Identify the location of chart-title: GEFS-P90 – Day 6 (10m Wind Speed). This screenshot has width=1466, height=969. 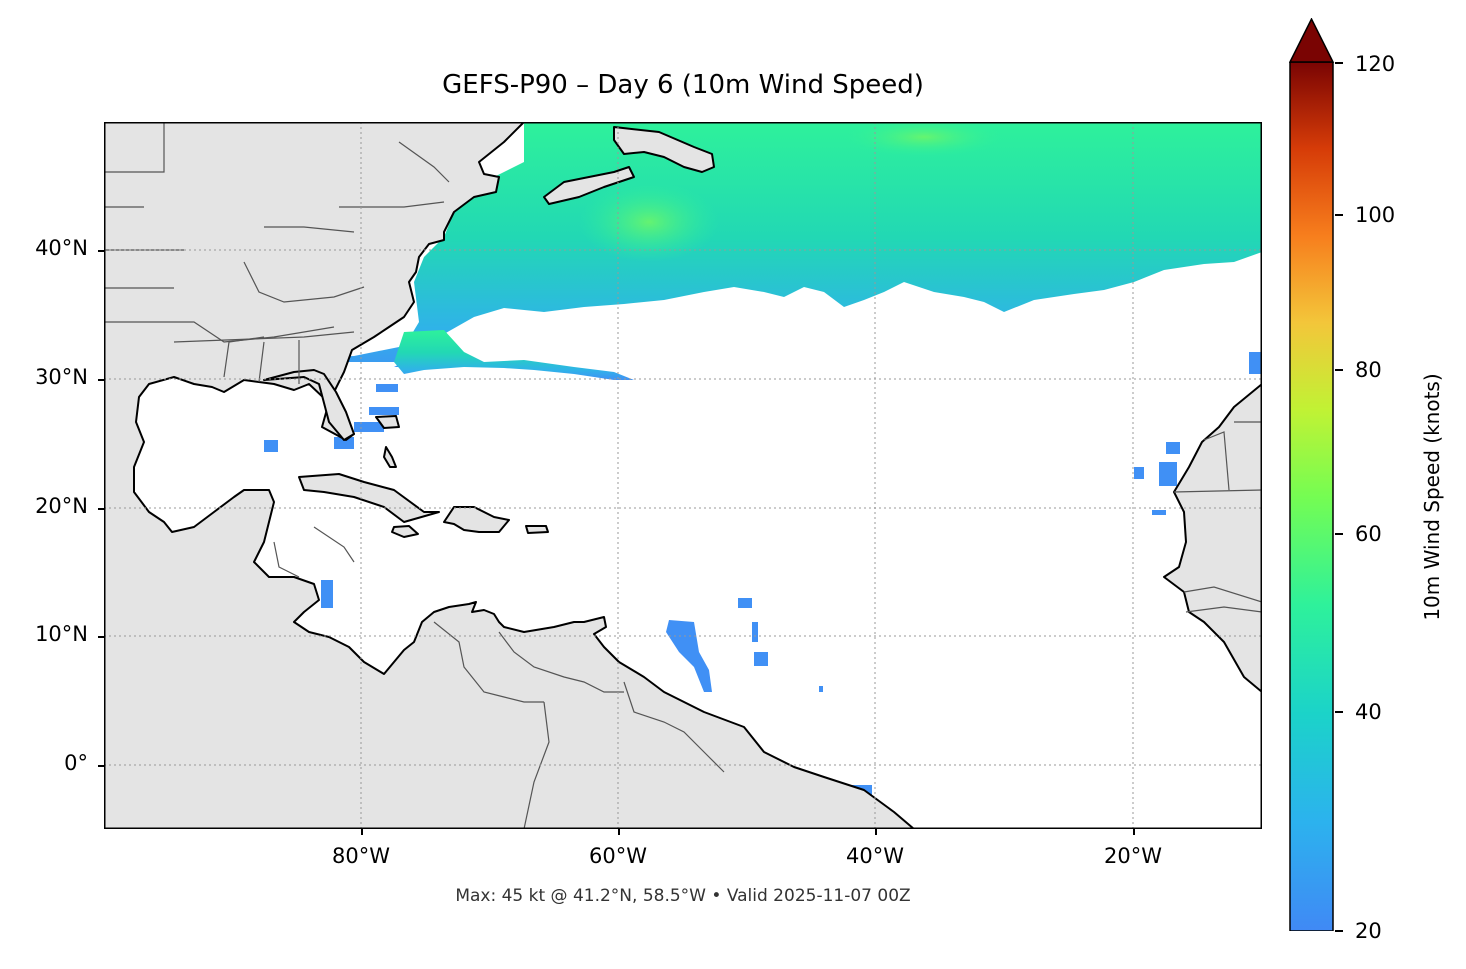
(683, 85).